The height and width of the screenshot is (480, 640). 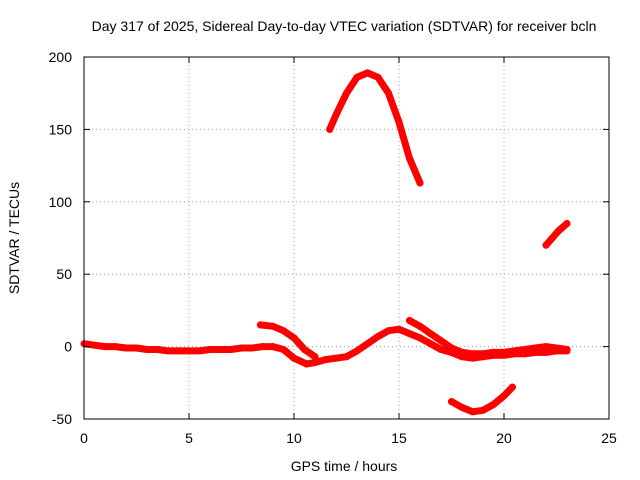 I want to click on series-high-arc, so click(x=375, y=128).